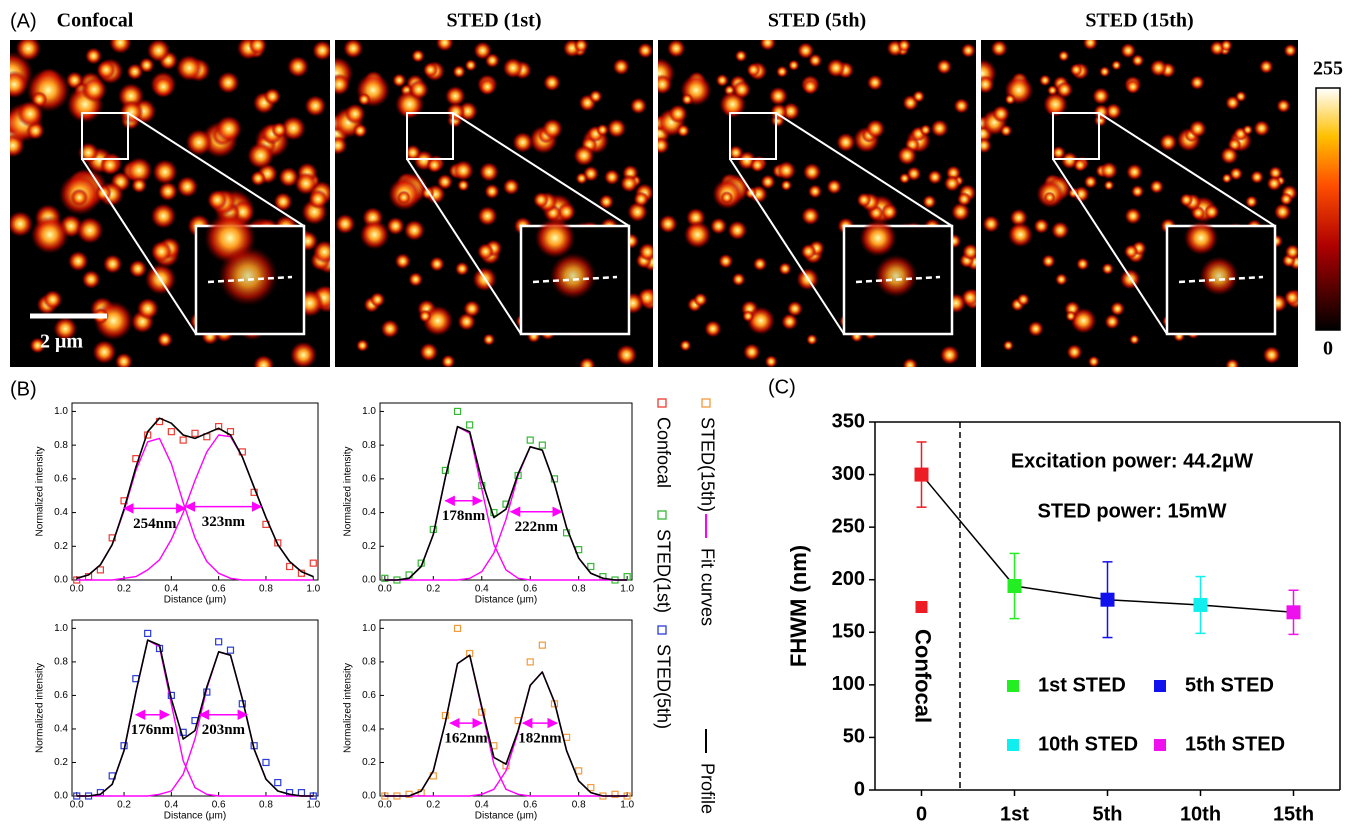 The image size is (1366, 833). What do you see at coordinates (195, 718) in the screenshot?
I see `profile-curve` at bounding box center [195, 718].